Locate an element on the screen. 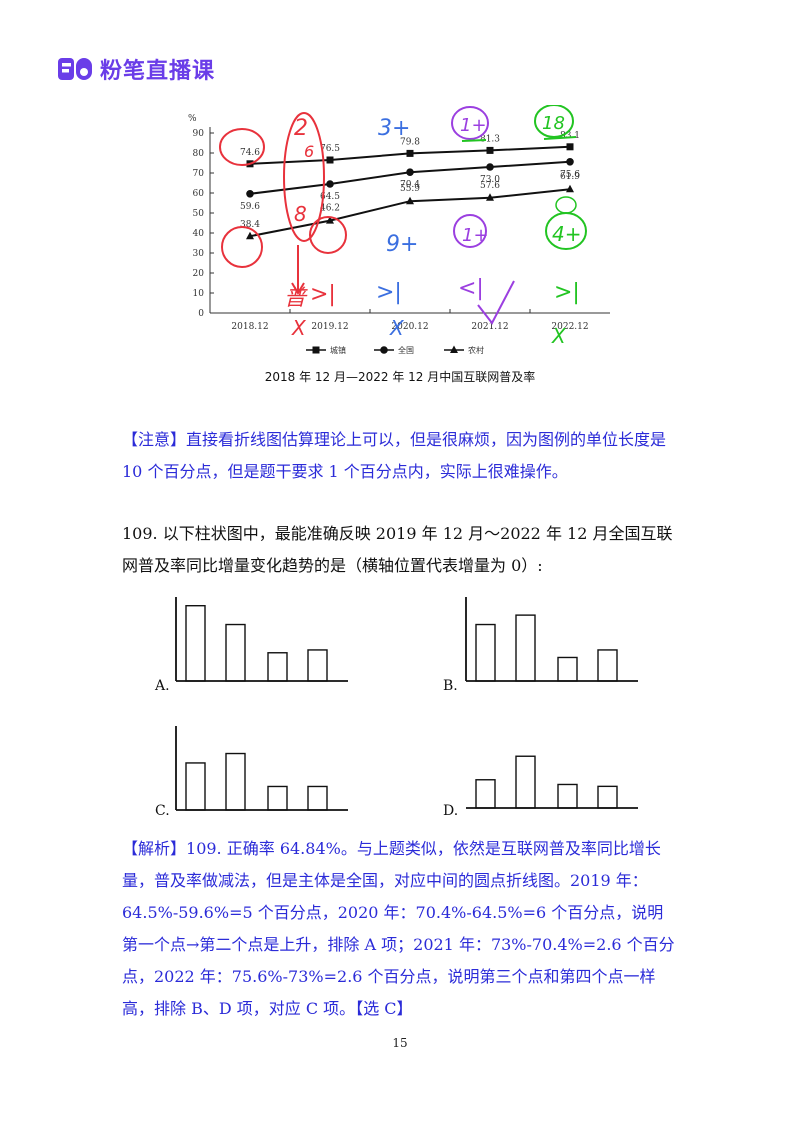 This screenshot has width=800, height=1132. red-annotation-text: 普 is located at coordinates (296, 298).